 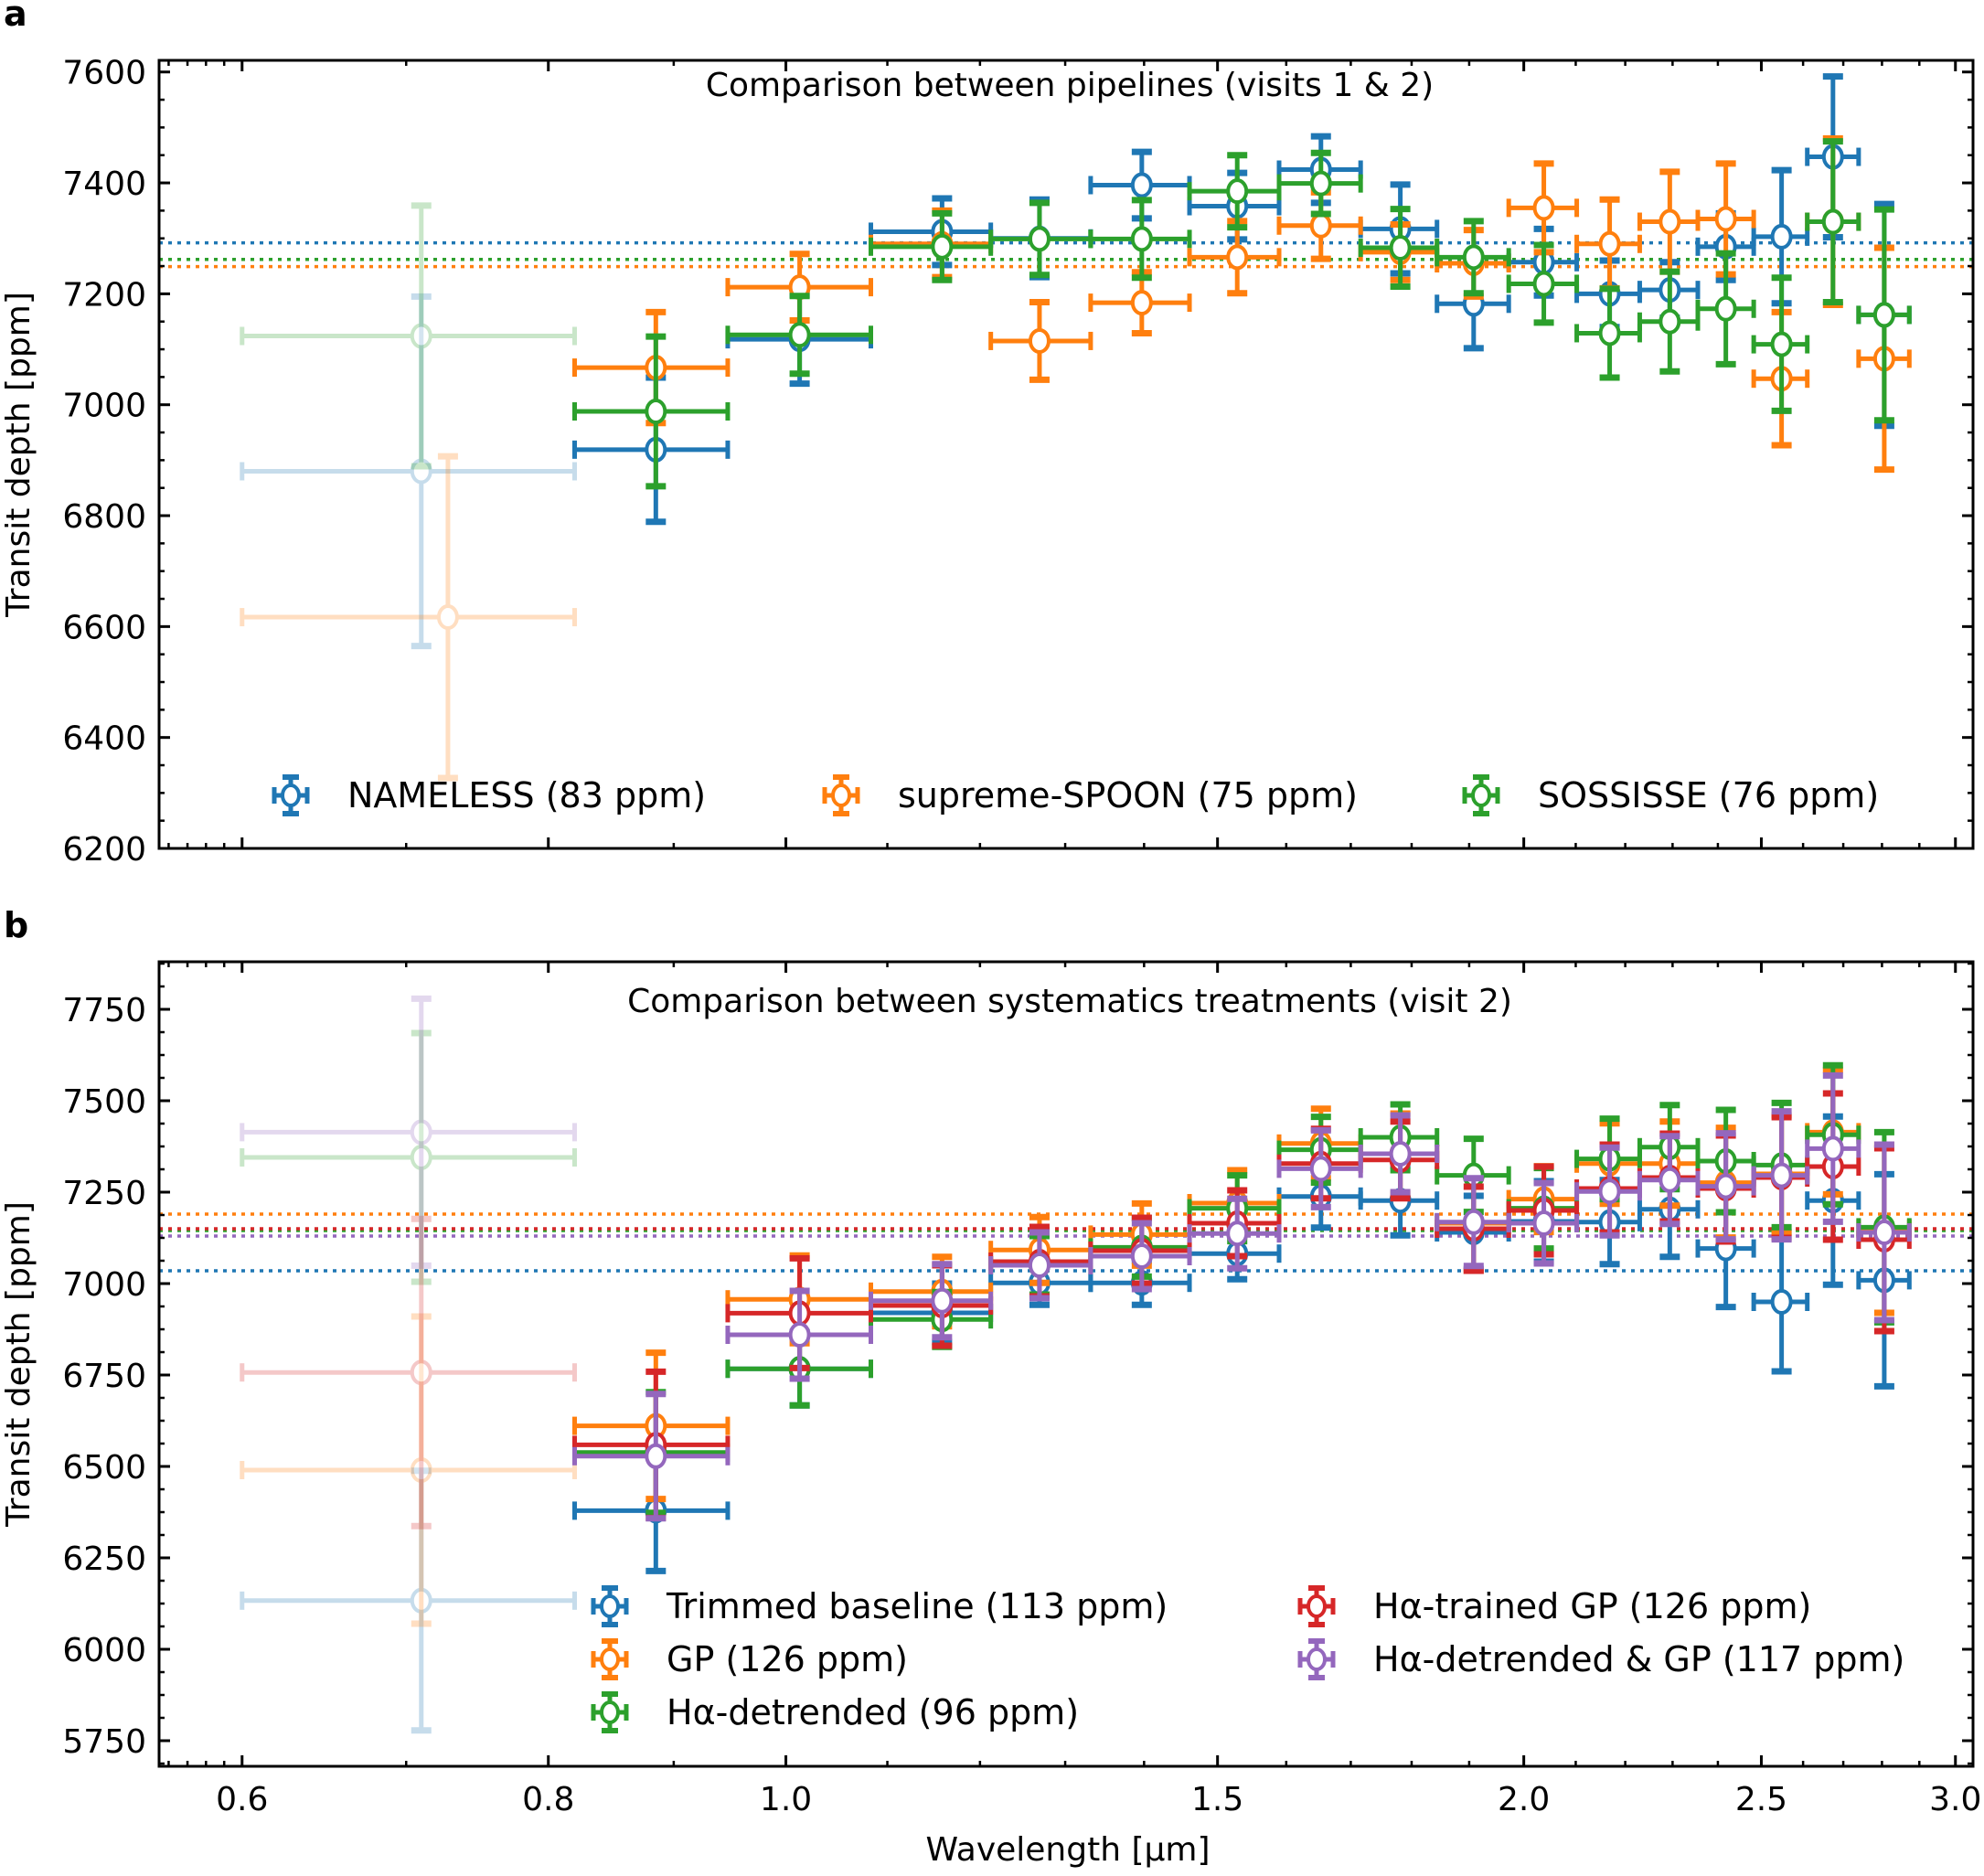 I want to click on y-tick-label: 7400, so click(x=104, y=184).